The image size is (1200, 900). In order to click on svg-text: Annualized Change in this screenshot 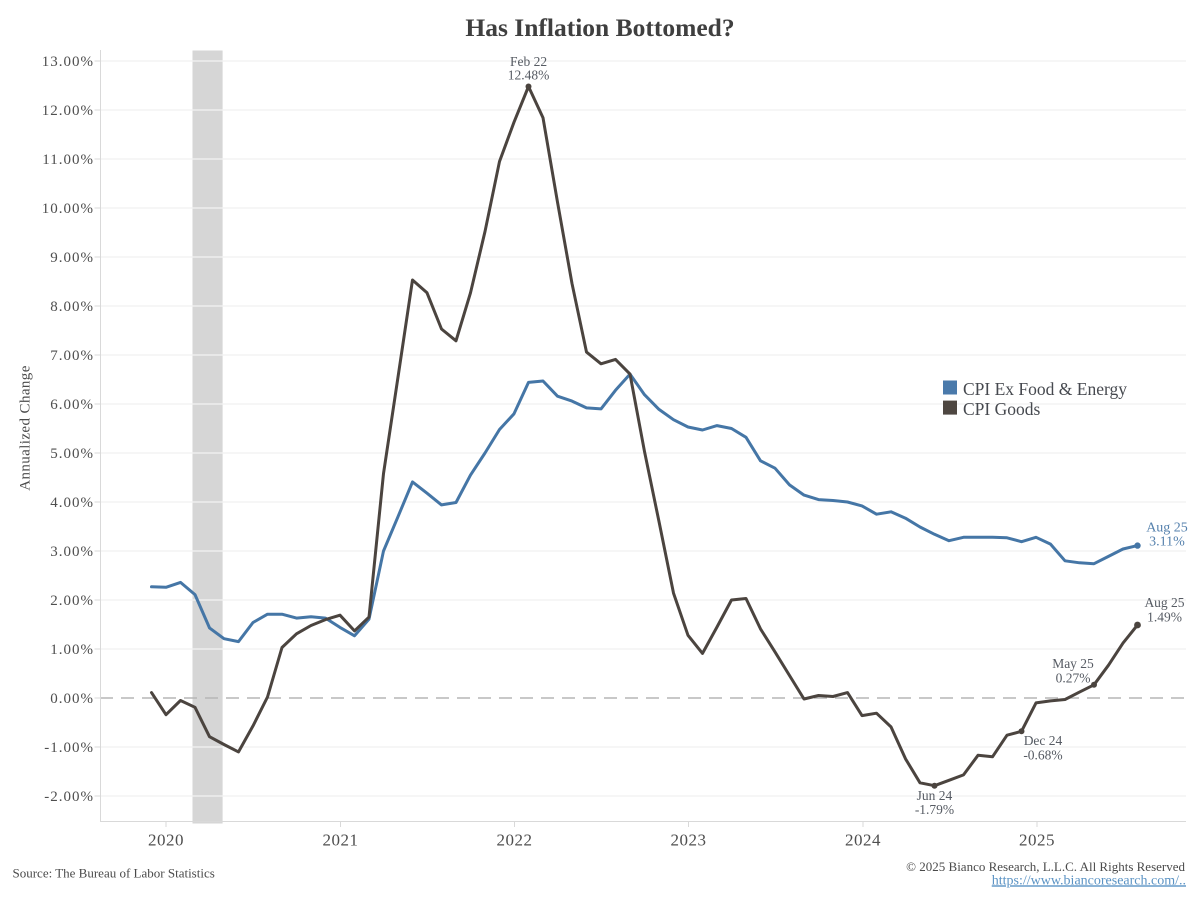, I will do `click(26, 428)`.